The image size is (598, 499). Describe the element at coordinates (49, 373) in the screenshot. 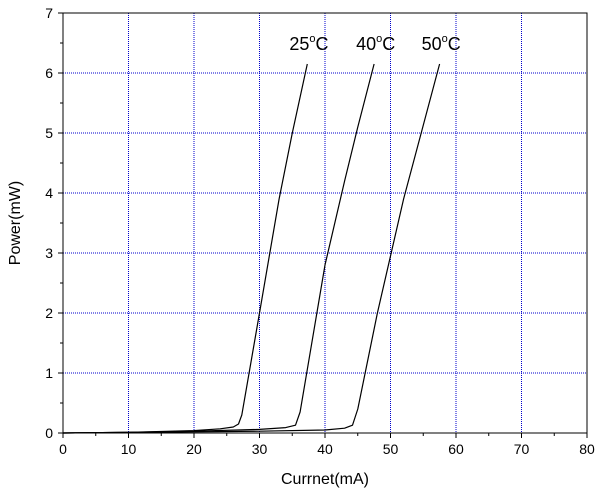

I see `y-tick-label: 1` at that location.